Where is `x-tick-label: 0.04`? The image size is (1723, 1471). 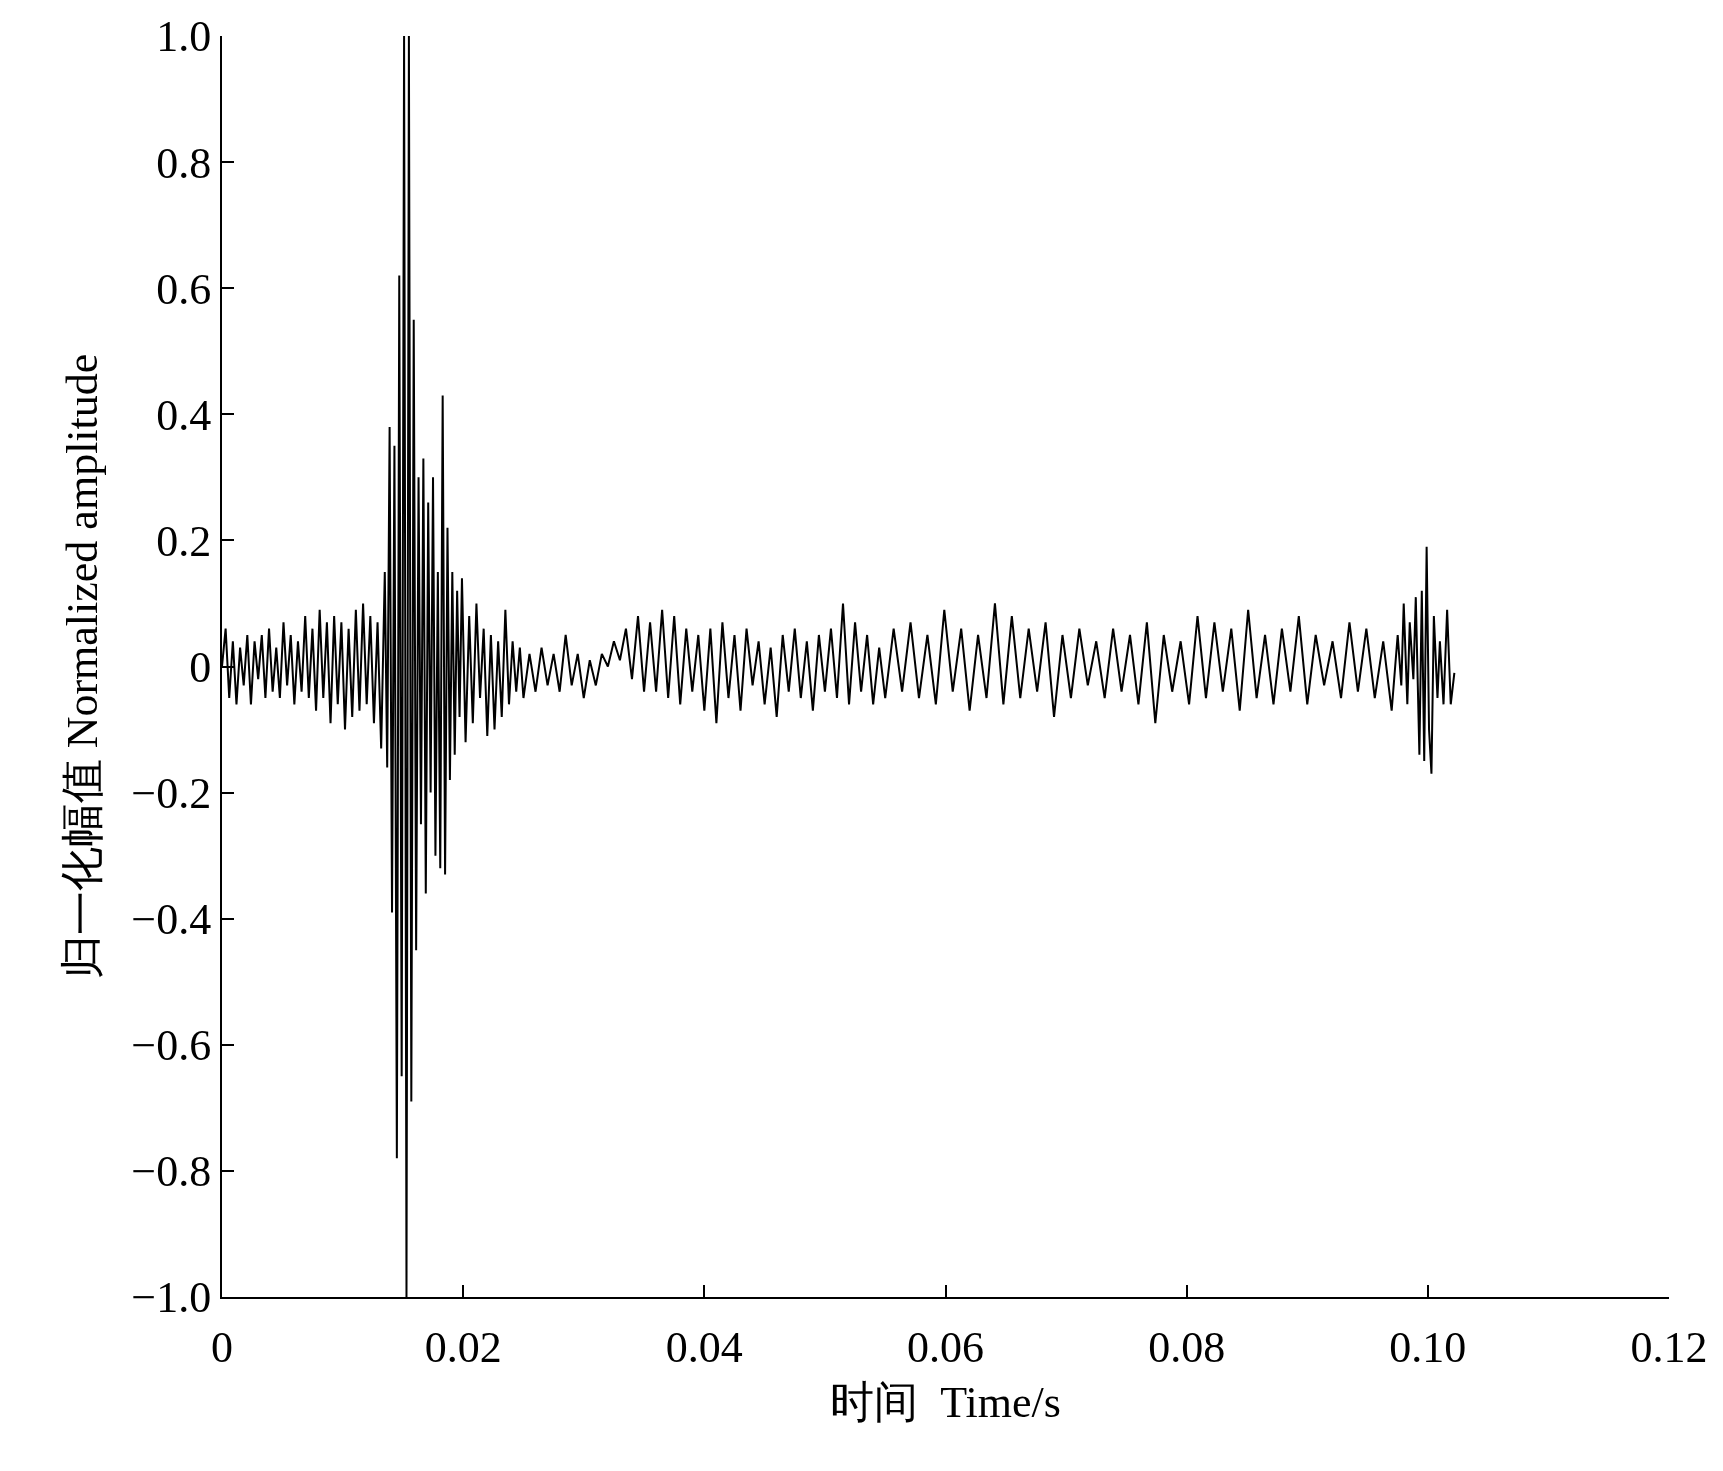
x-tick-label: 0.04 is located at coordinates (704, 1347).